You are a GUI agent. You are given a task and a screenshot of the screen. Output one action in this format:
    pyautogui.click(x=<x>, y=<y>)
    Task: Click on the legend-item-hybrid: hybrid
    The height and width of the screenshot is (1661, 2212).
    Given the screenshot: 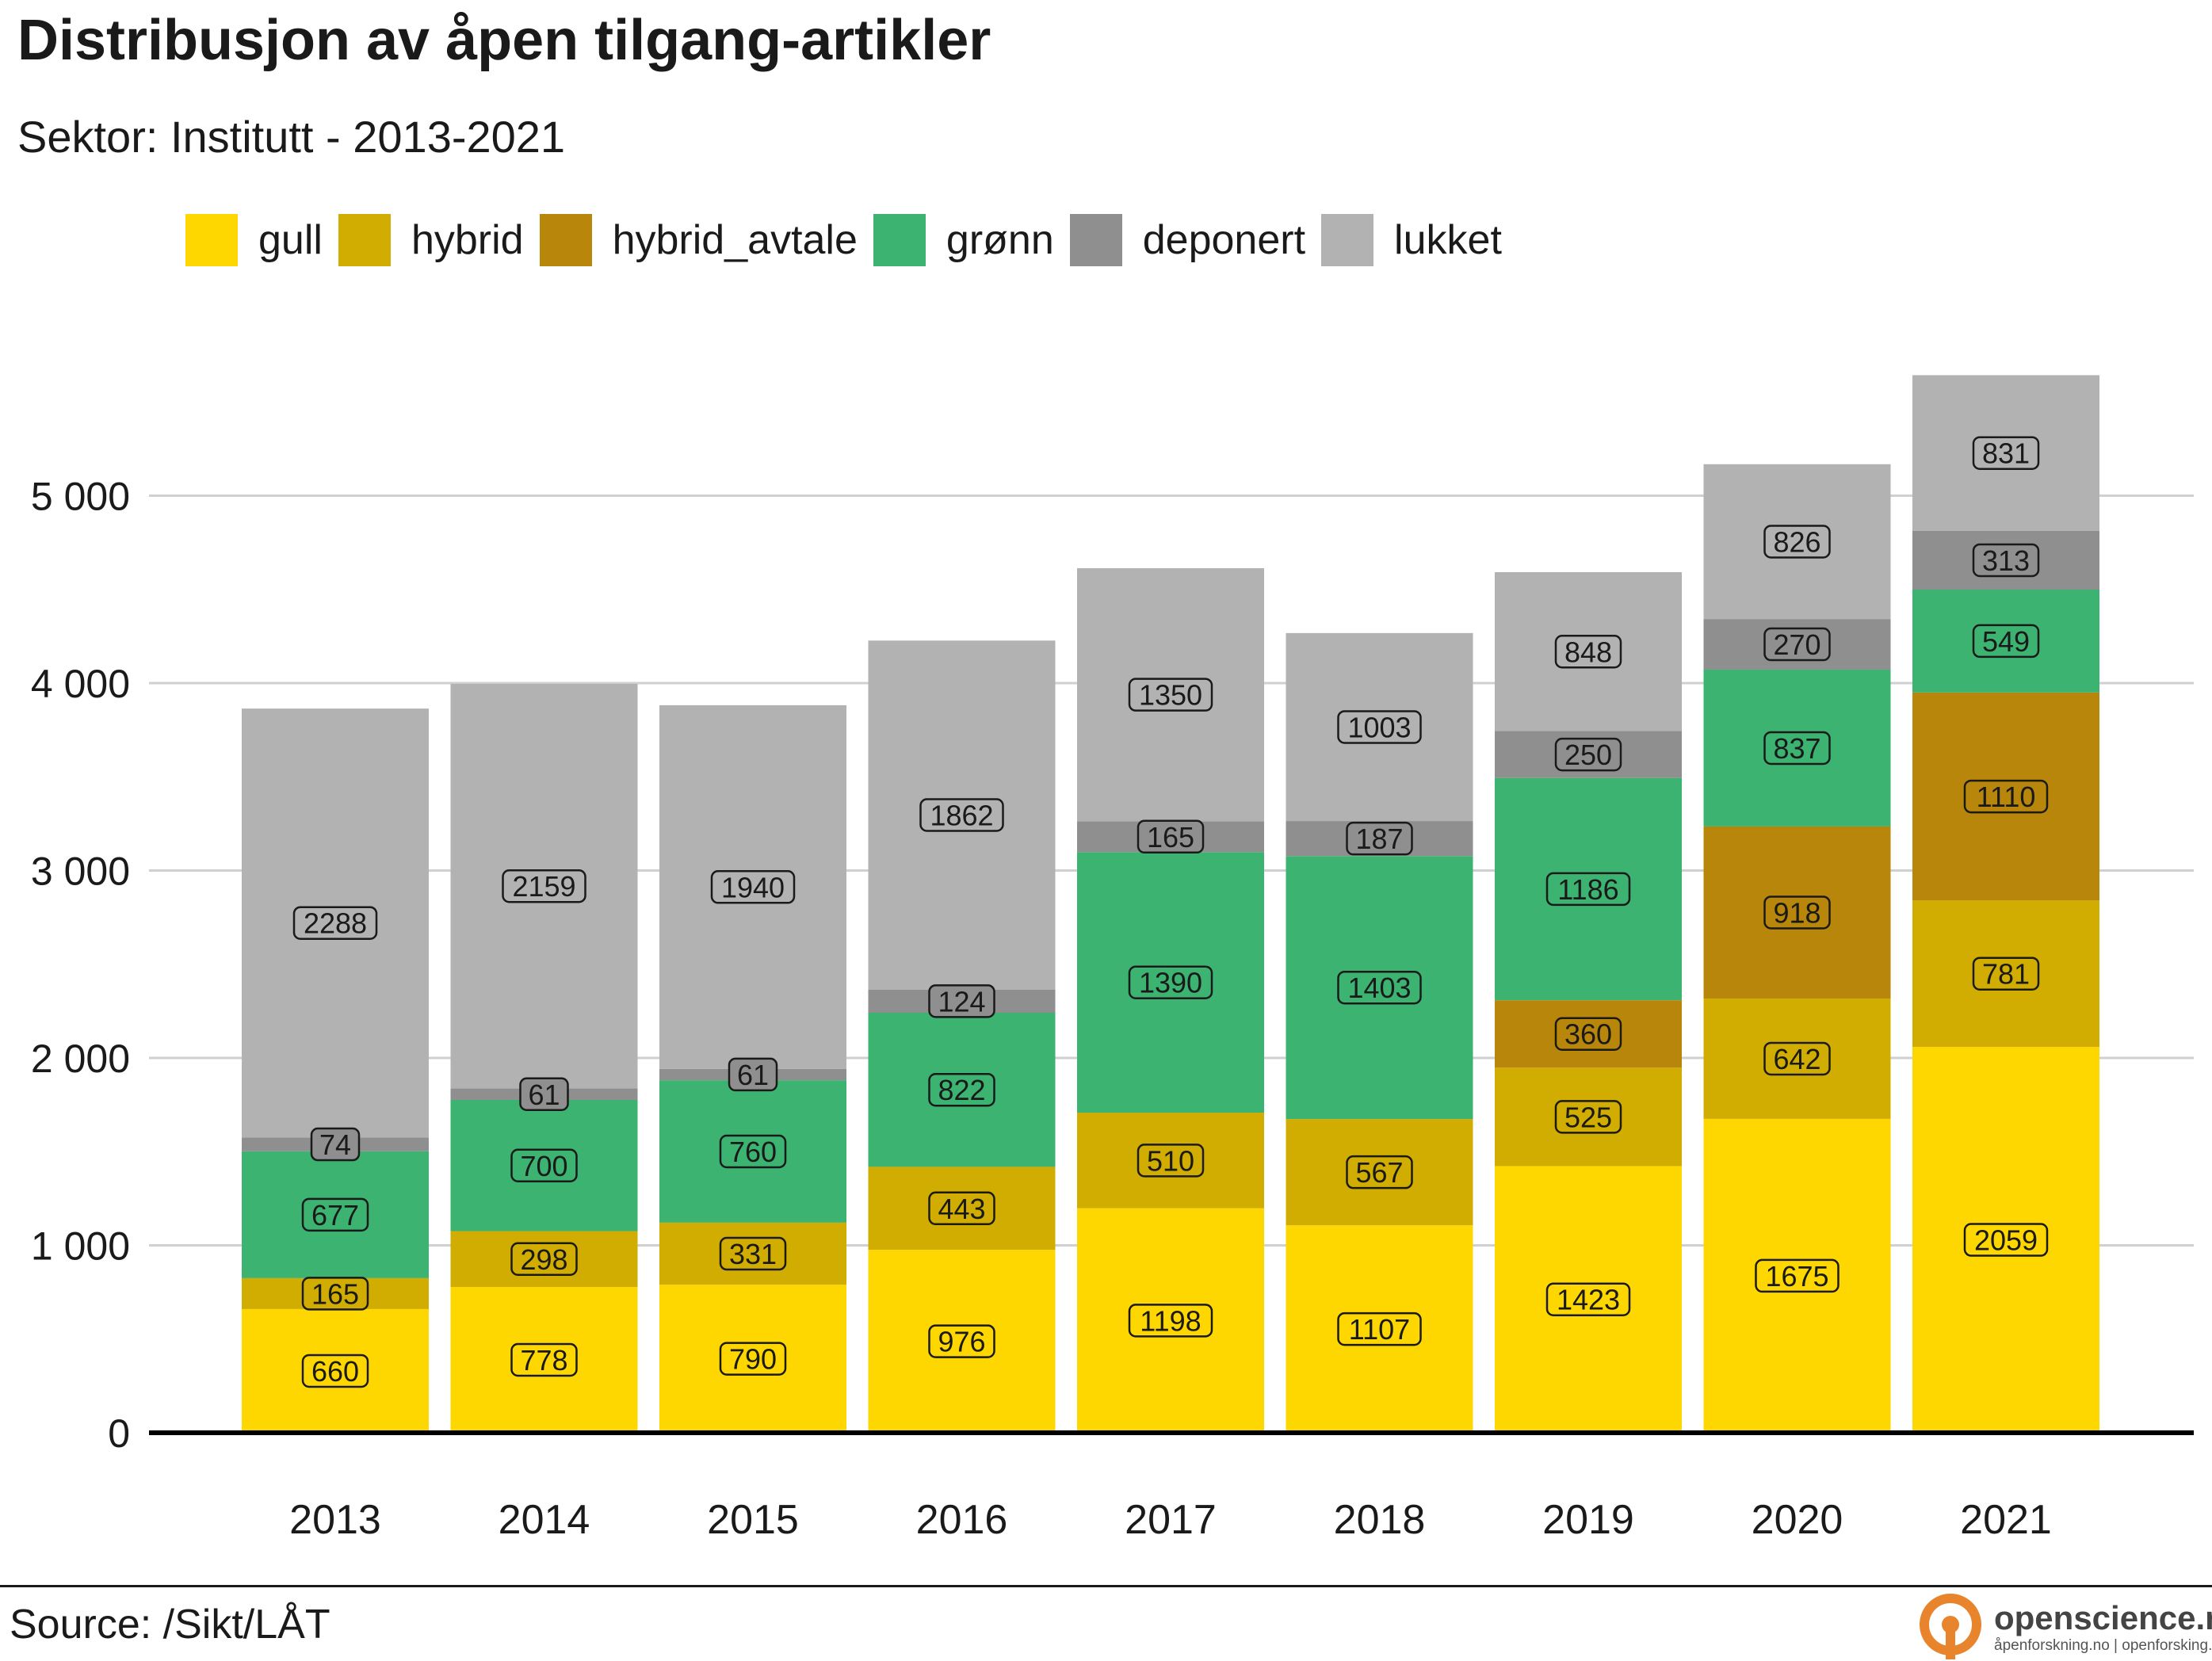 What is the action you would take?
    pyautogui.click(x=431, y=240)
    